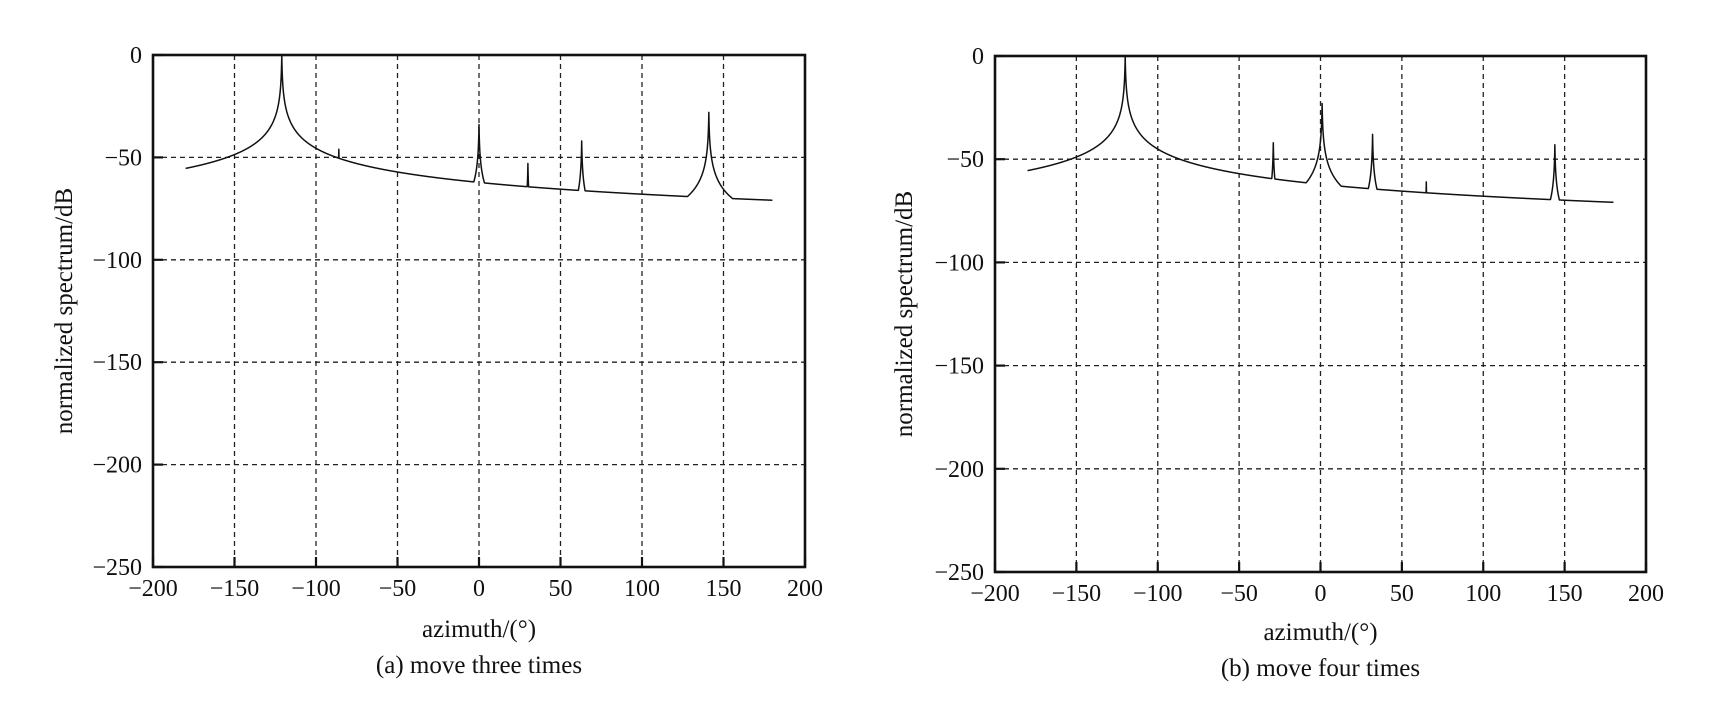  I want to click on chart-caption: (b) move four times, so click(1320, 668).